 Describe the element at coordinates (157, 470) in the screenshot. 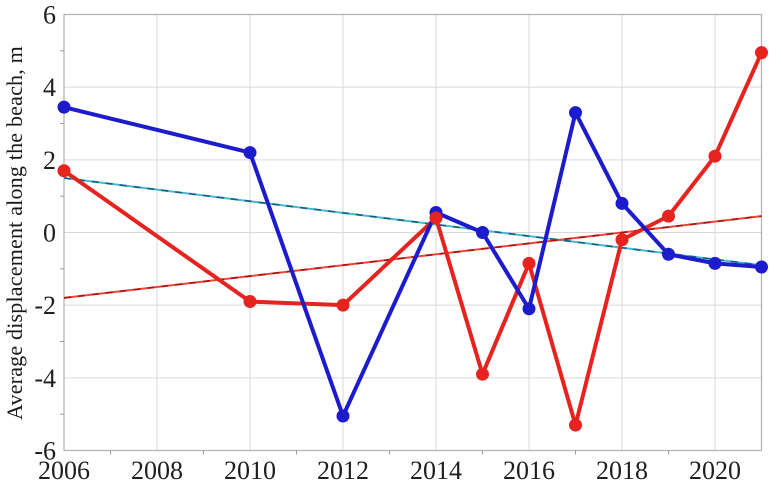

I see `x-axis-tick-label: 2008` at that location.